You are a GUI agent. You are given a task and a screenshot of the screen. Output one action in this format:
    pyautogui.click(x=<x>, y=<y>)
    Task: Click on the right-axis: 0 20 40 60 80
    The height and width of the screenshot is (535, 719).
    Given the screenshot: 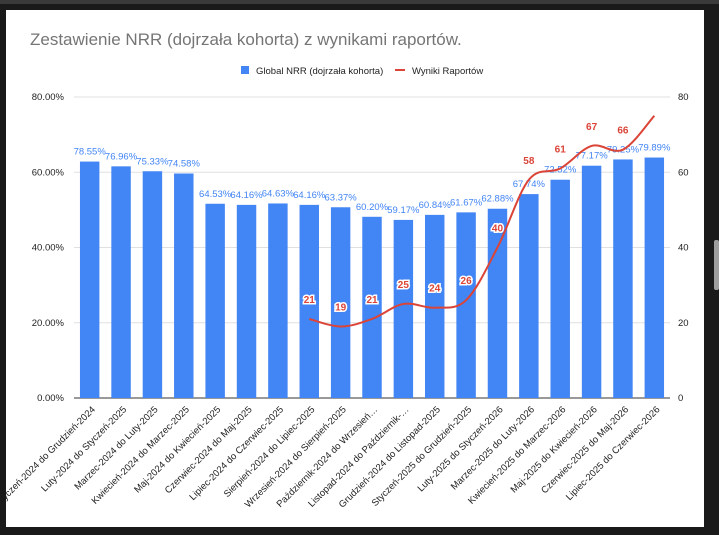 What is the action you would take?
    pyautogui.click(x=683, y=248)
    